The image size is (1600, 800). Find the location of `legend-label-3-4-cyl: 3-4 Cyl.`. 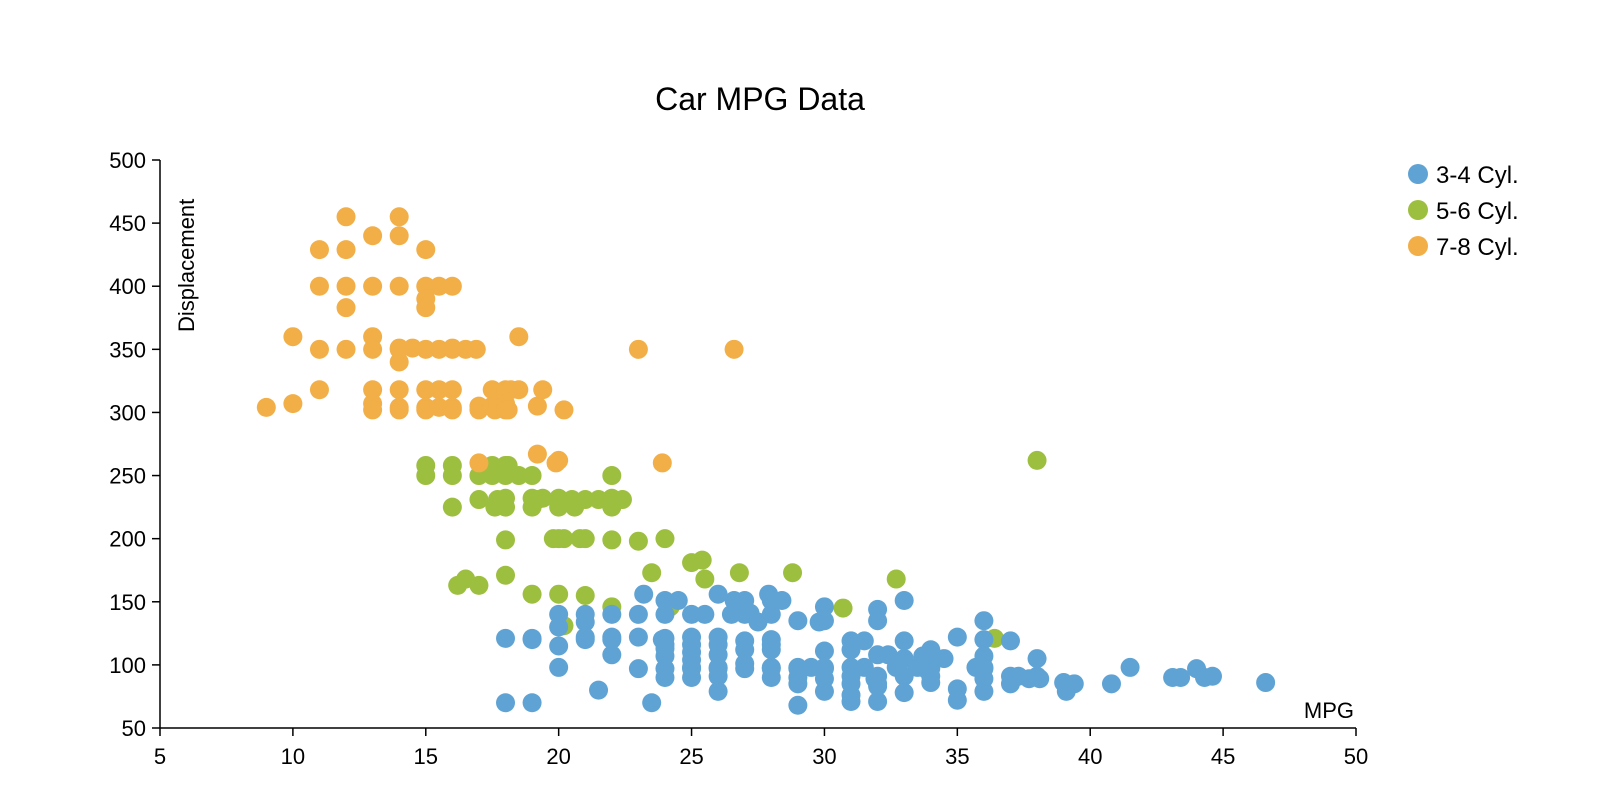

legend-label-3-4-cyl: 3-4 Cyl. is located at coordinates (1477, 175).